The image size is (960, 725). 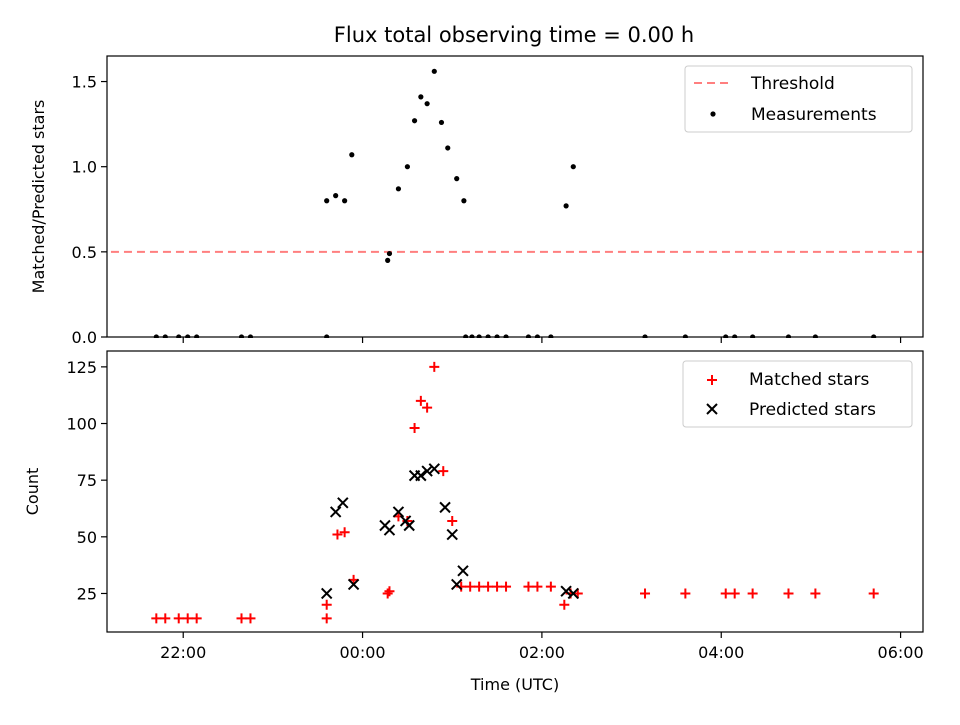 What do you see at coordinates (81, 424) in the screenshot?
I see `y-tick-label: 100` at bounding box center [81, 424].